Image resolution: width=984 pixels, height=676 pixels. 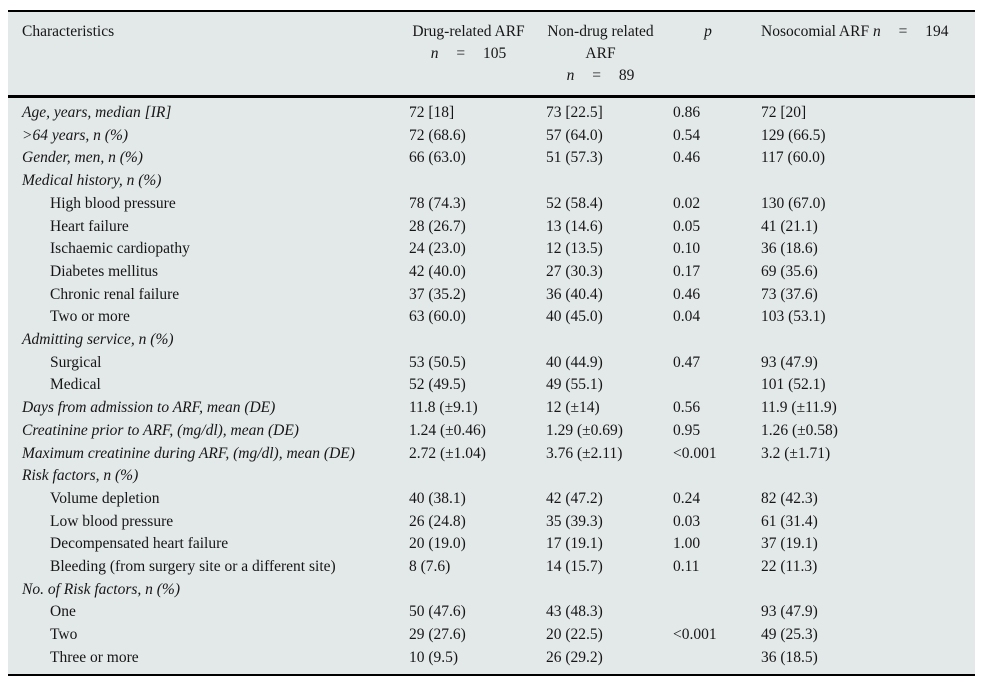 What do you see at coordinates (687, 158) in the screenshot?
I see `p-value: 0.46` at bounding box center [687, 158].